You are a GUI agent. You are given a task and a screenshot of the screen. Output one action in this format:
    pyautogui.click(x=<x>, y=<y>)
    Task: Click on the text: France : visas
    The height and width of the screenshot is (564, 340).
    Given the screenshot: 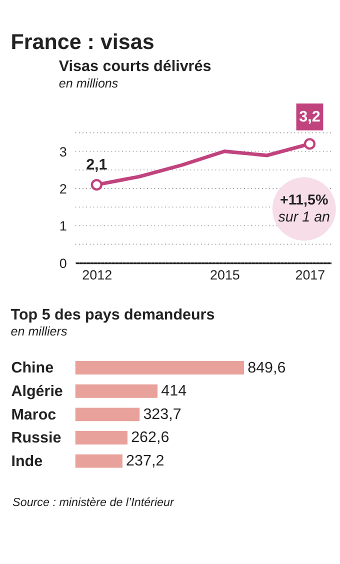 What is the action you would take?
    pyautogui.click(x=82, y=42)
    